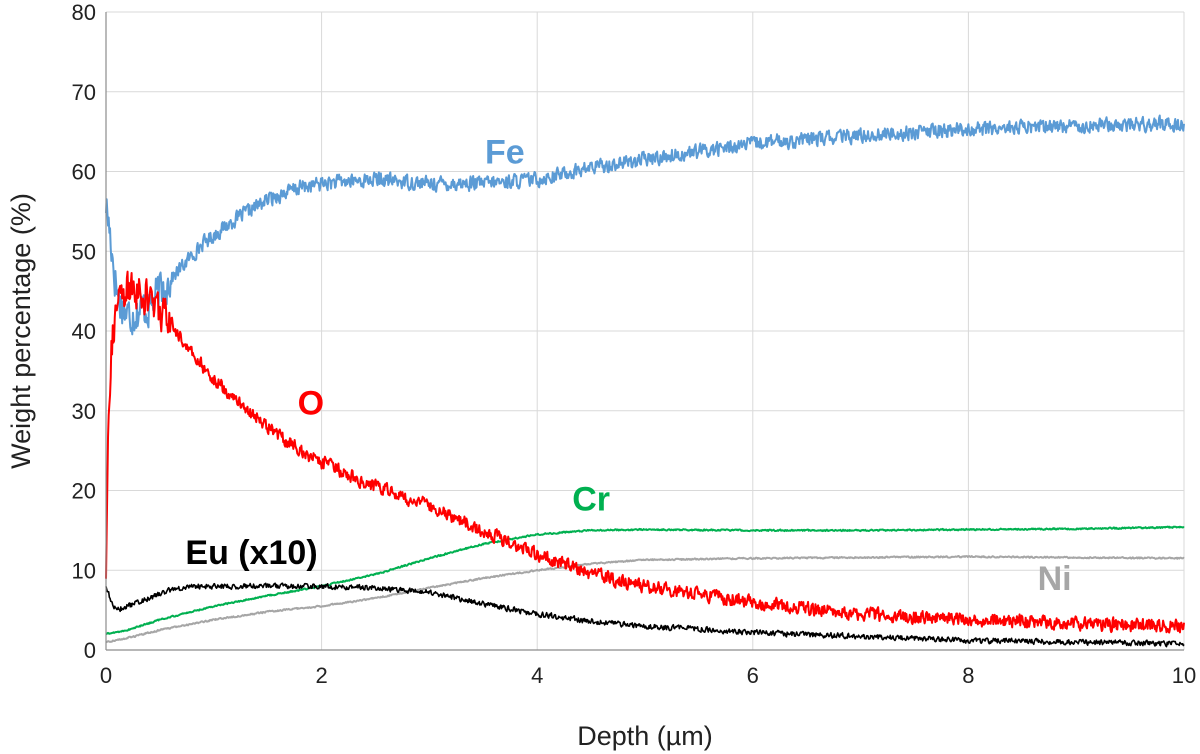 This screenshot has height=754, width=1200. I want to click on y-tick-label: 70, so click(84, 92).